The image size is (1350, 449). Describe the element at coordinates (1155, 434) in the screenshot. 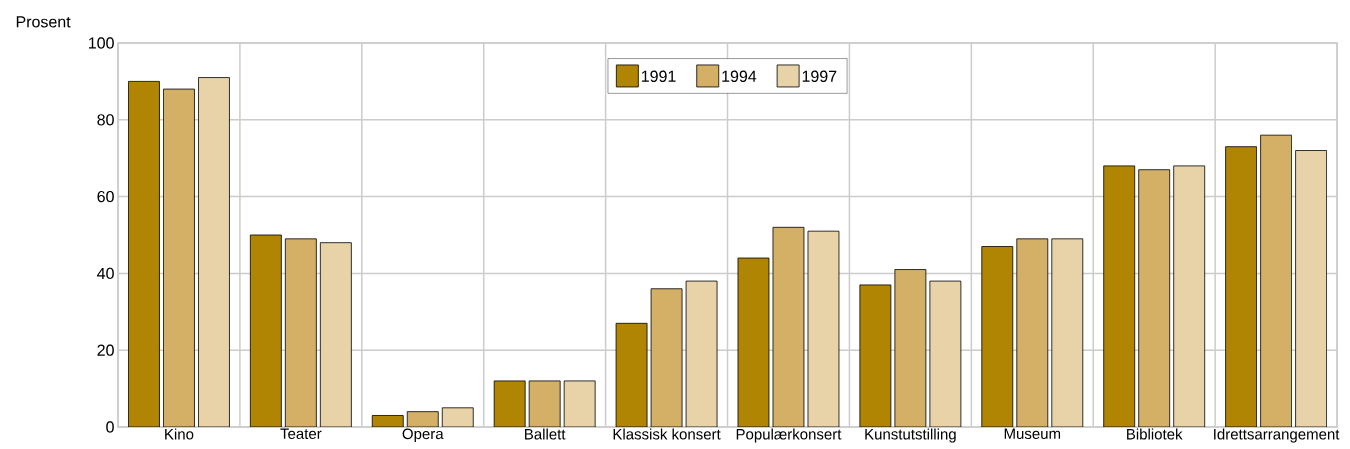

I see `x-tick-label: Bibliotek` at that location.